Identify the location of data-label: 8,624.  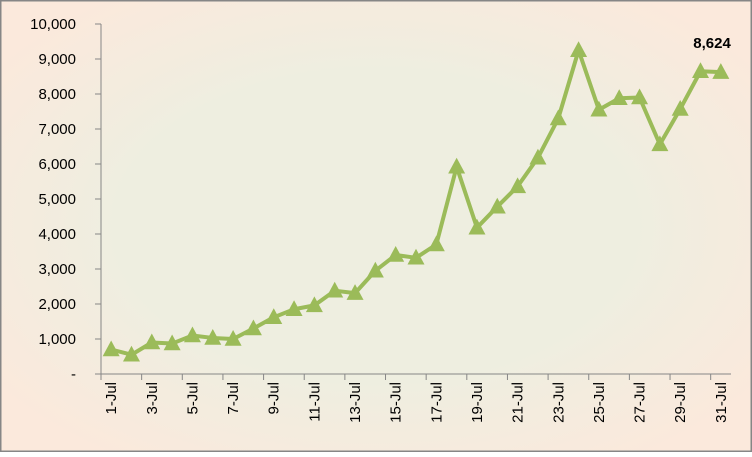
(712, 43).